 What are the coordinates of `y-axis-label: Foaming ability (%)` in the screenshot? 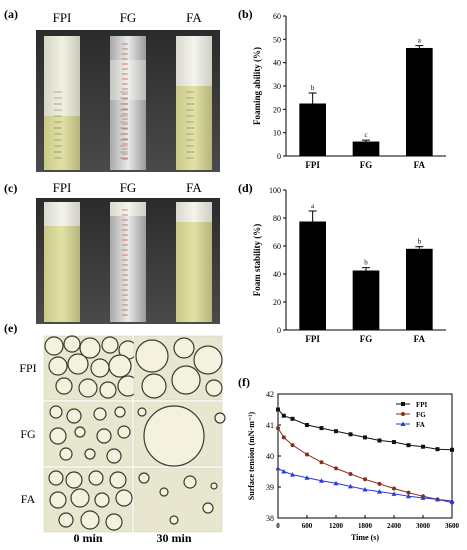 It's located at (257, 86).